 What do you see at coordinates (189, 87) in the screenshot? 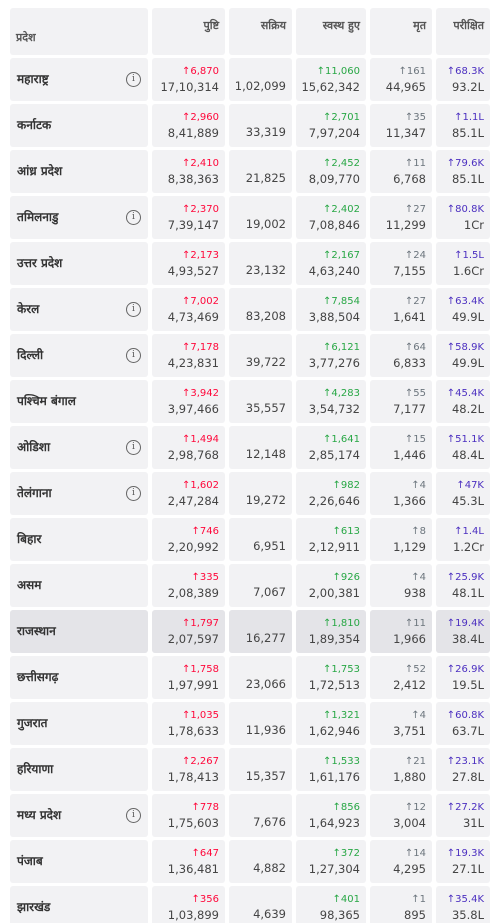
I see `count-value: 17,10,314` at bounding box center [189, 87].